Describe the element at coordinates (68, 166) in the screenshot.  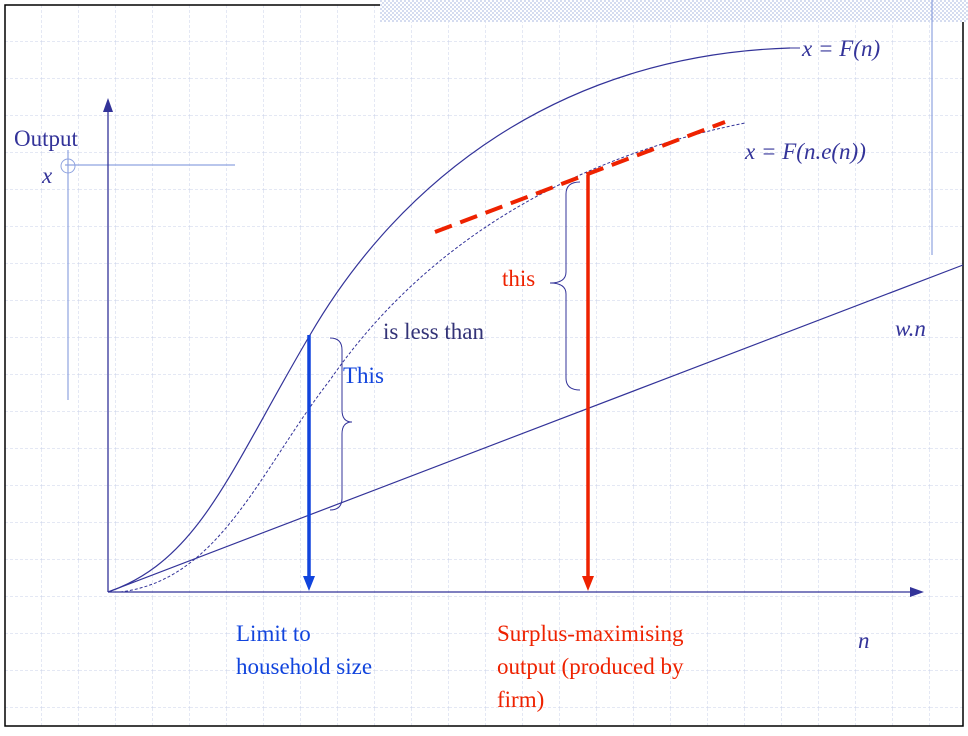
I see `deco-circle` at that location.